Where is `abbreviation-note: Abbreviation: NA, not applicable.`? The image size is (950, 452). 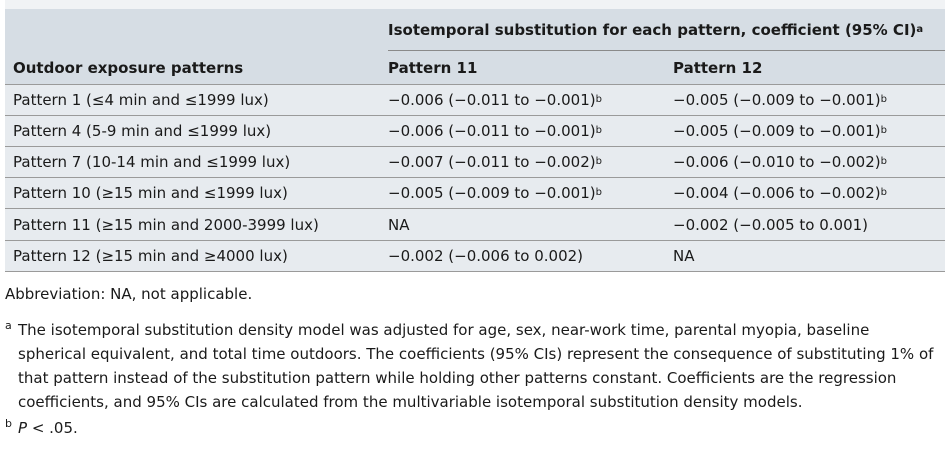
abbreviation-note: Abbreviation: NA, not applicable. is located at coordinates (129, 294).